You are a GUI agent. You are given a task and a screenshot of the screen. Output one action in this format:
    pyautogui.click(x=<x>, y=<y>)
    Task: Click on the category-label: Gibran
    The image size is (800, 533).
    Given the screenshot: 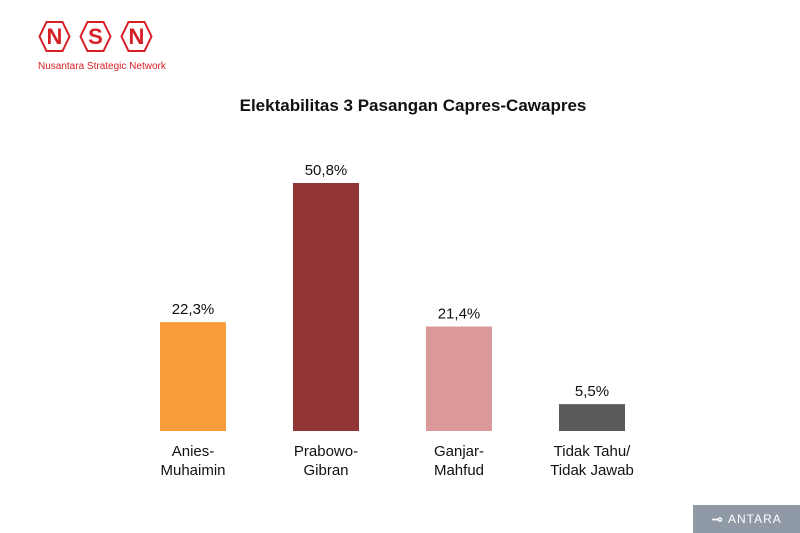 What is the action you would take?
    pyautogui.click(x=325, y=470)
    